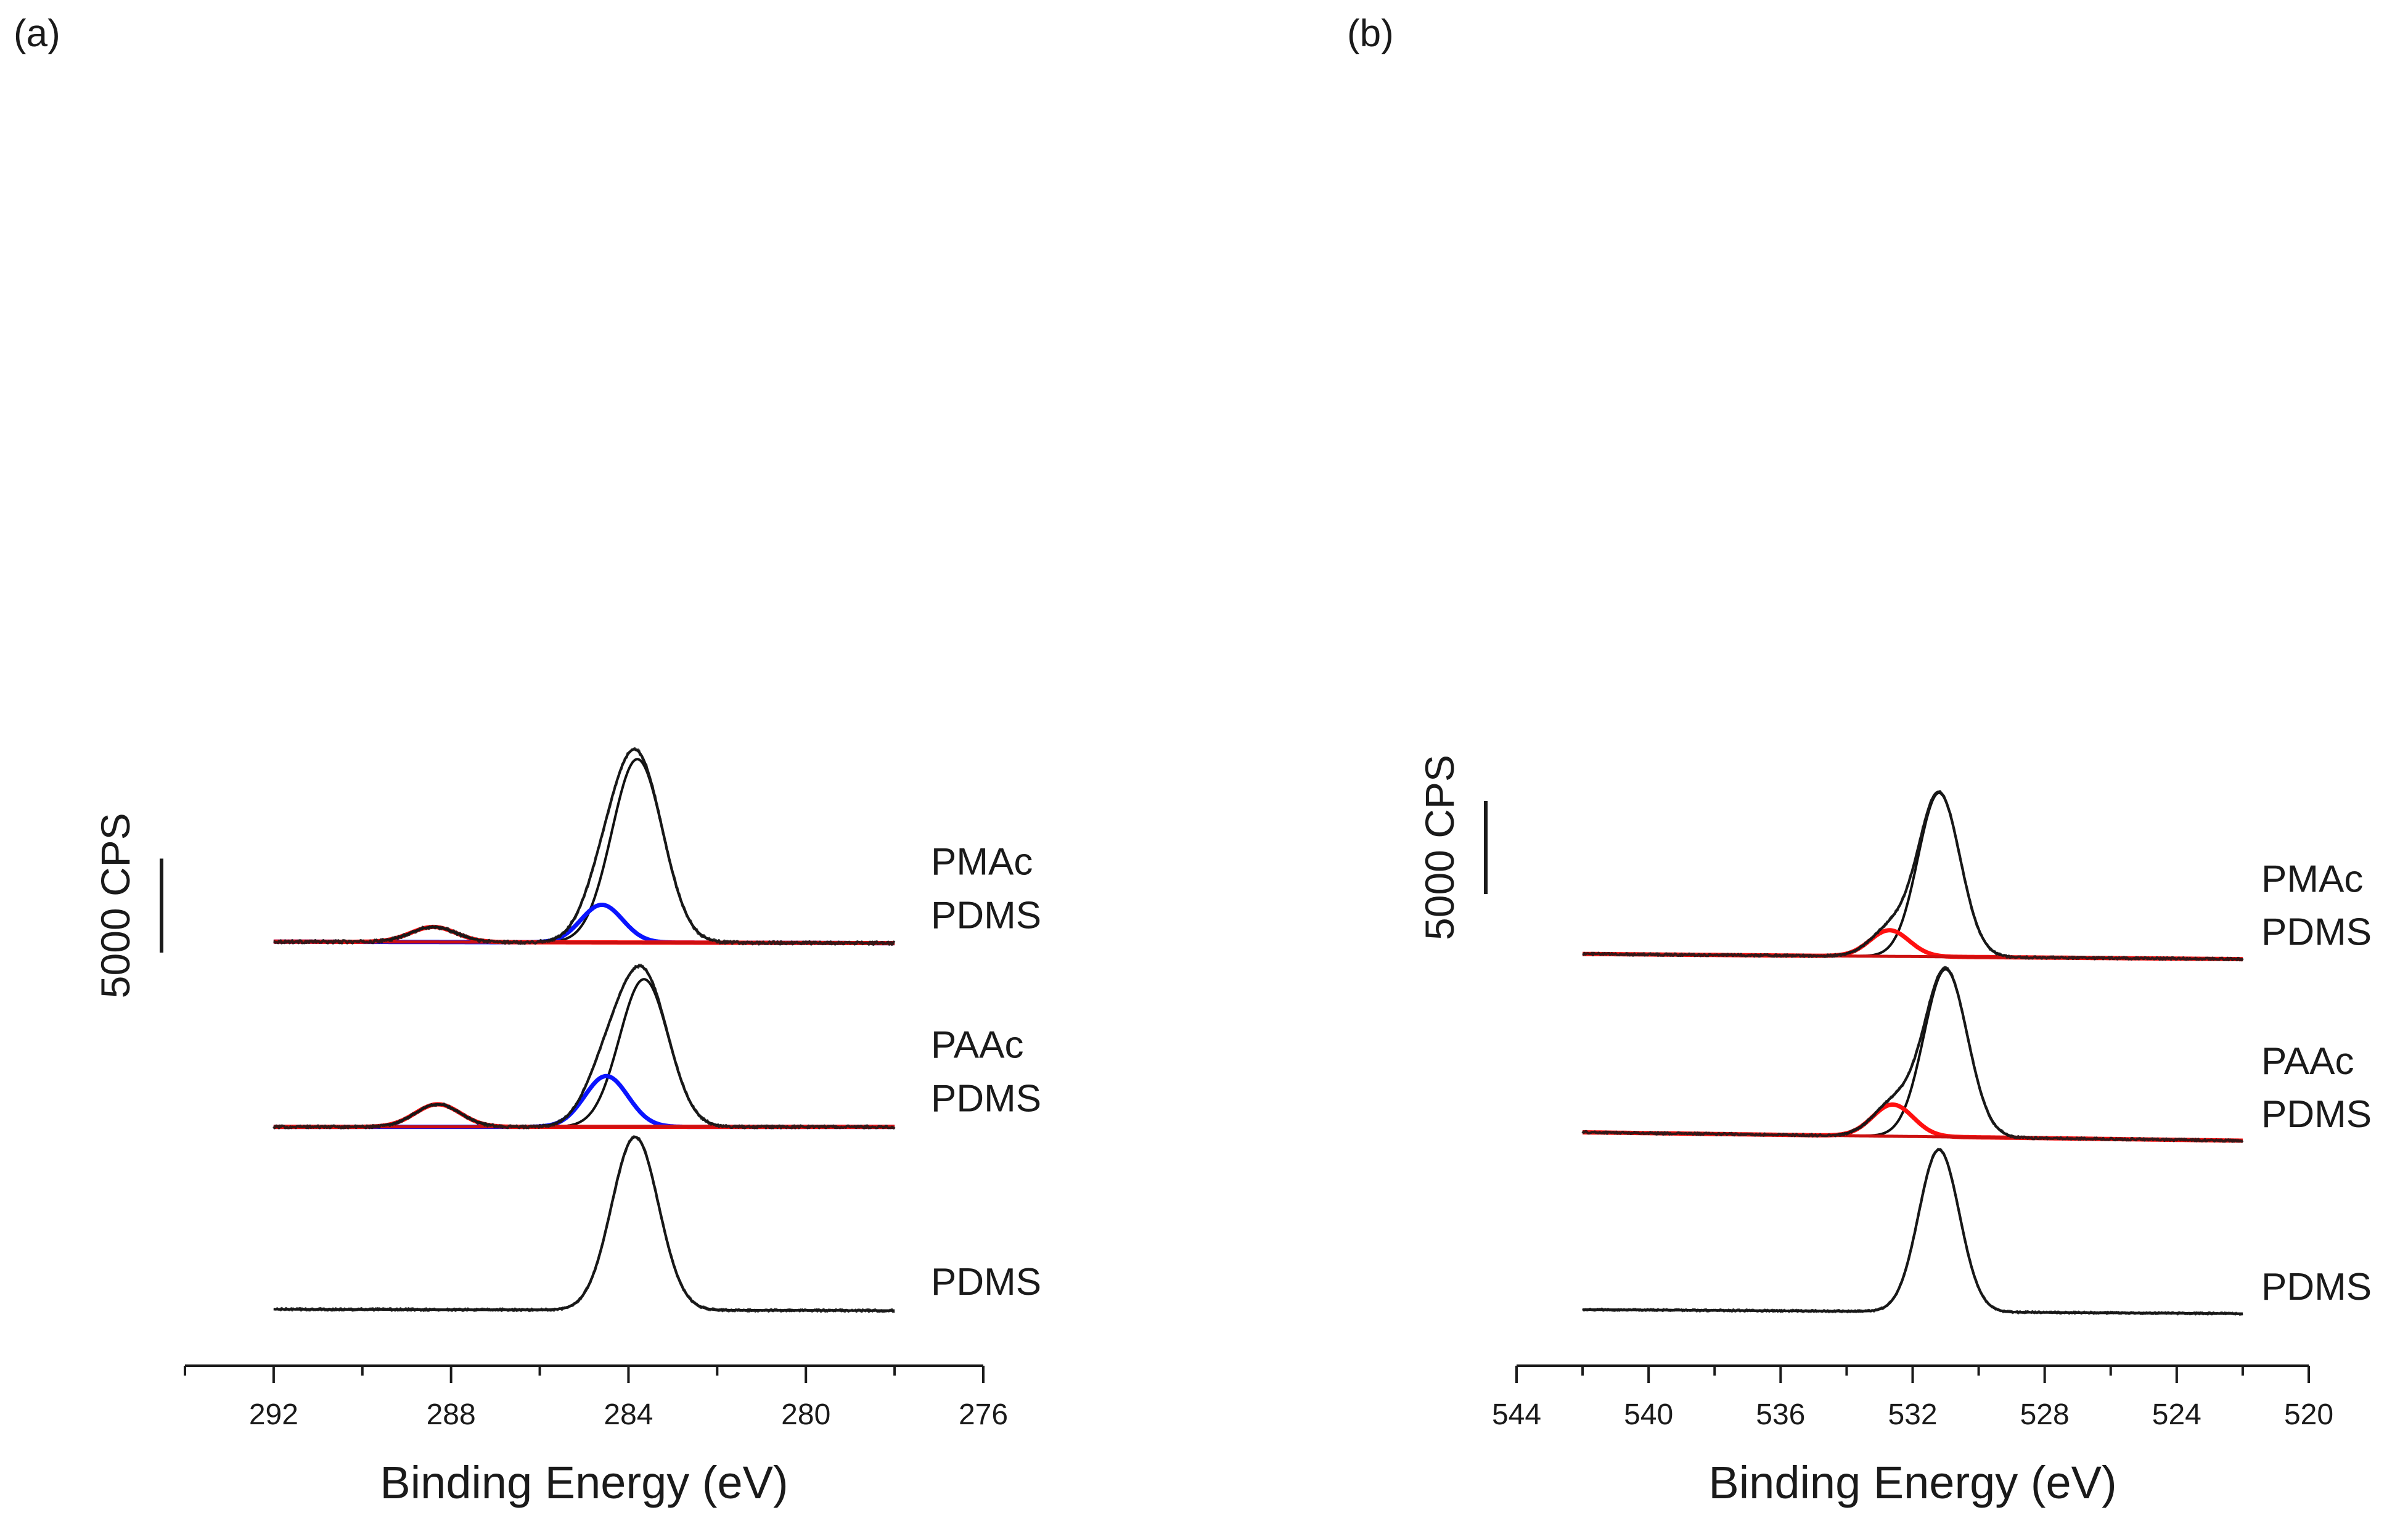 The height and width of the screenshot is (1518, 2408). I want to click on x-tick-label: 528, so click(2045, 1414).